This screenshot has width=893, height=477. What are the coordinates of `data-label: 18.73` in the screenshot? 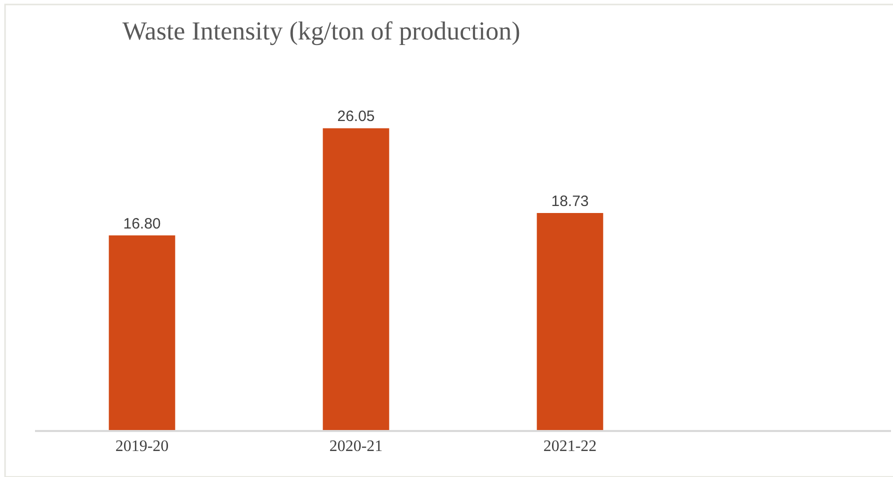 It's located at (570, 201).